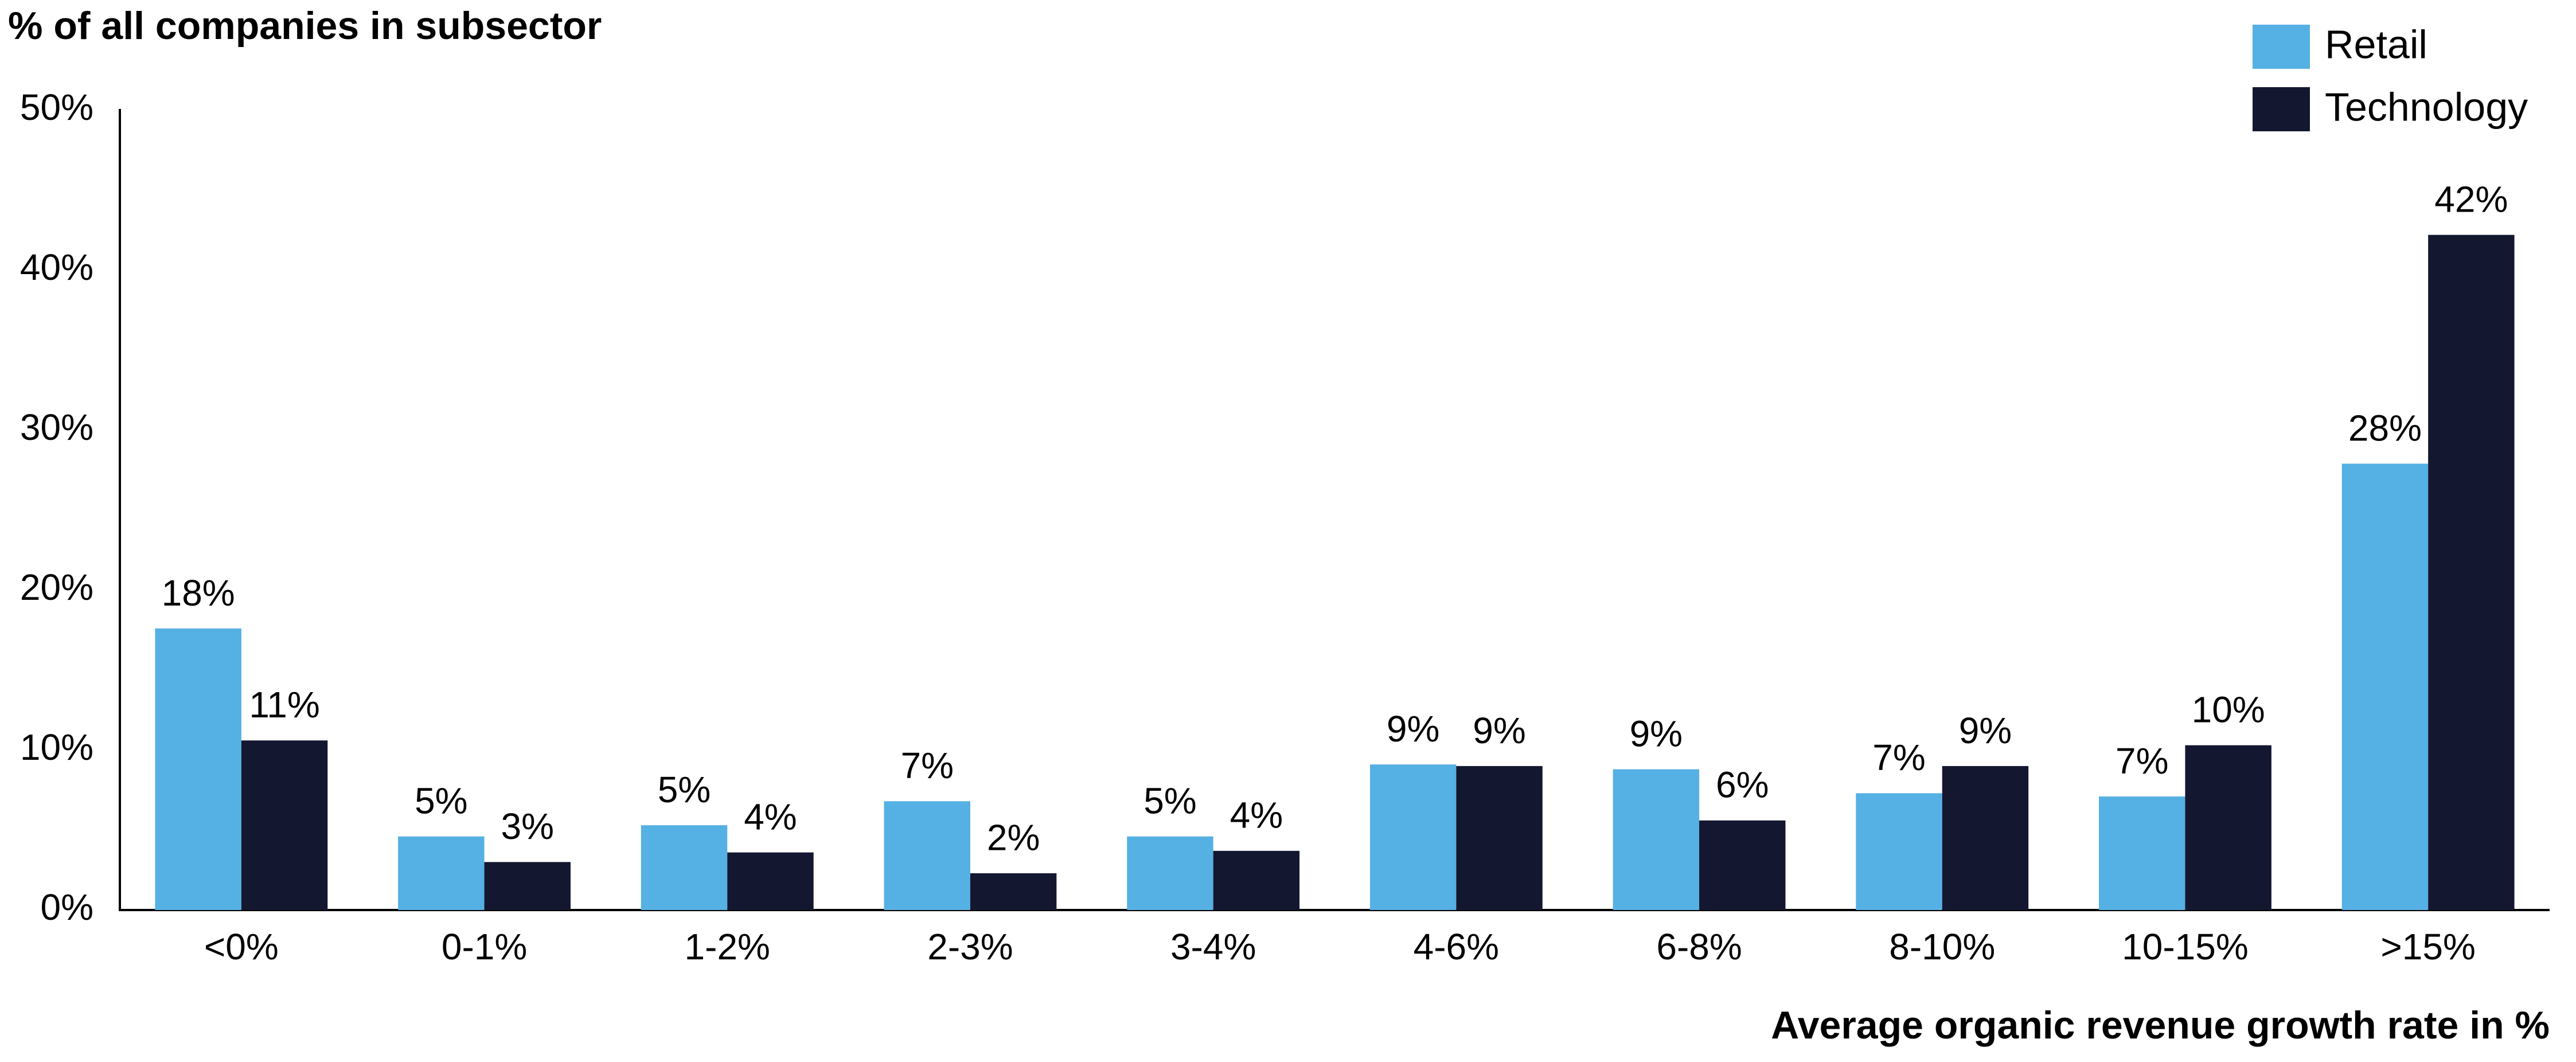  I want to click on data-label: 42%, so click(2471, 199).